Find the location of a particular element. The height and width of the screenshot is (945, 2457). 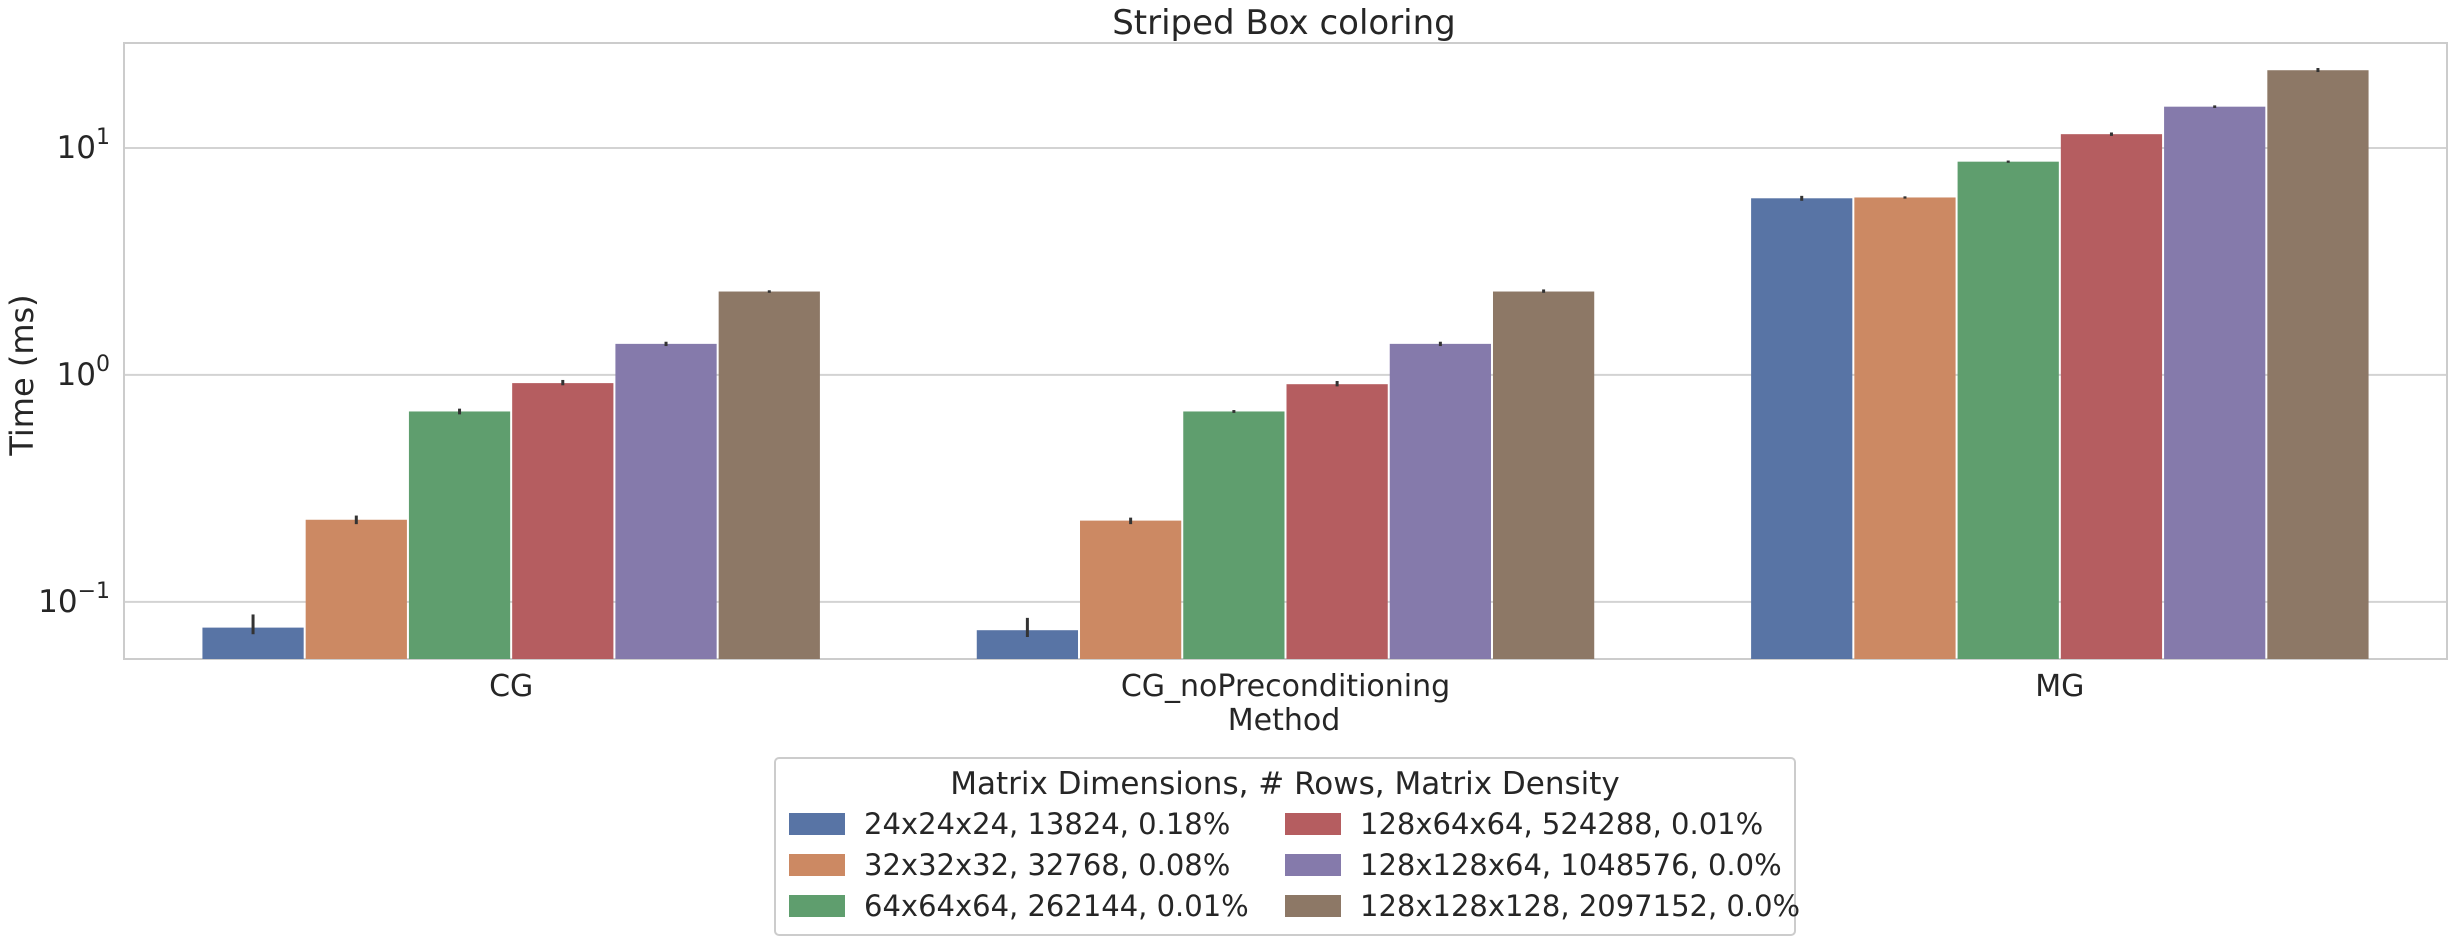

y-tick-label: 10⁰ is located at coordinates (83, 372).